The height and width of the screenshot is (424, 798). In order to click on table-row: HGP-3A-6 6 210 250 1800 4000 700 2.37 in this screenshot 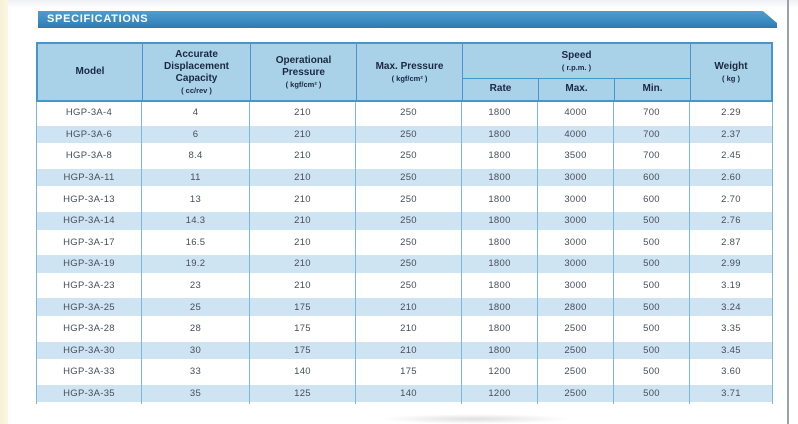, I will do `click(404, 134)`.